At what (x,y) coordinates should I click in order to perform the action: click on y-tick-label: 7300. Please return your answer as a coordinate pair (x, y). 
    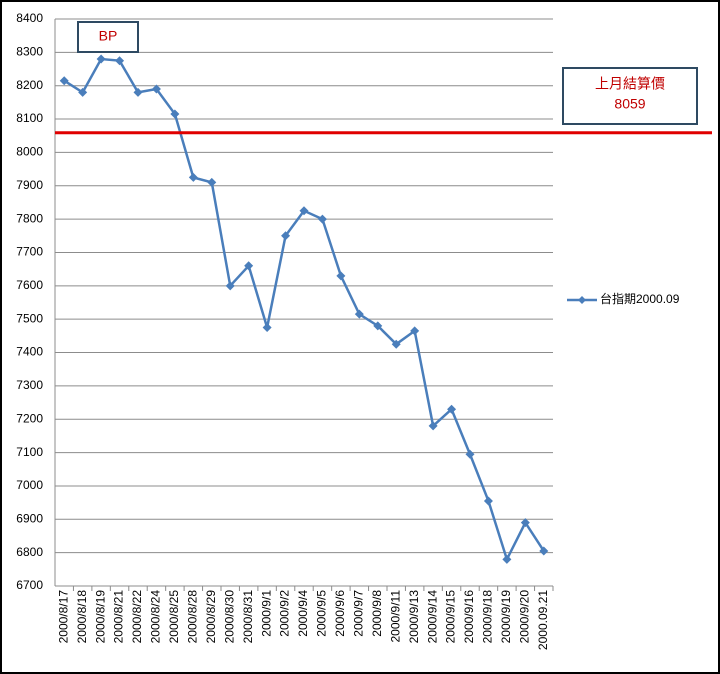
    Looking at the image, I should click on (29, 385).